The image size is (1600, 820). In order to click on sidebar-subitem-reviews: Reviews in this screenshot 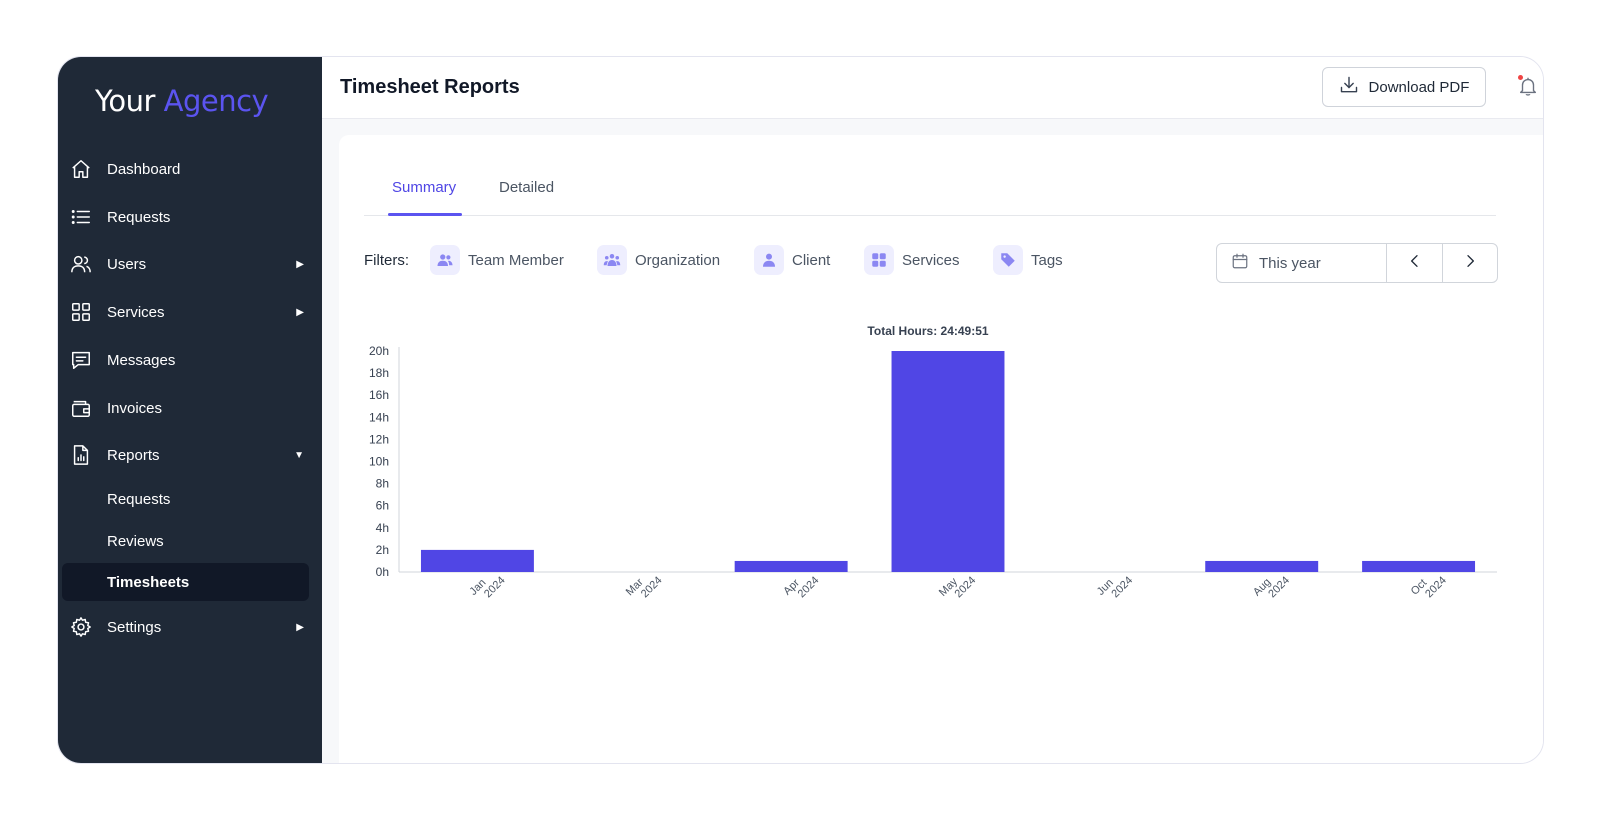, I will do `click(190, 541)`.